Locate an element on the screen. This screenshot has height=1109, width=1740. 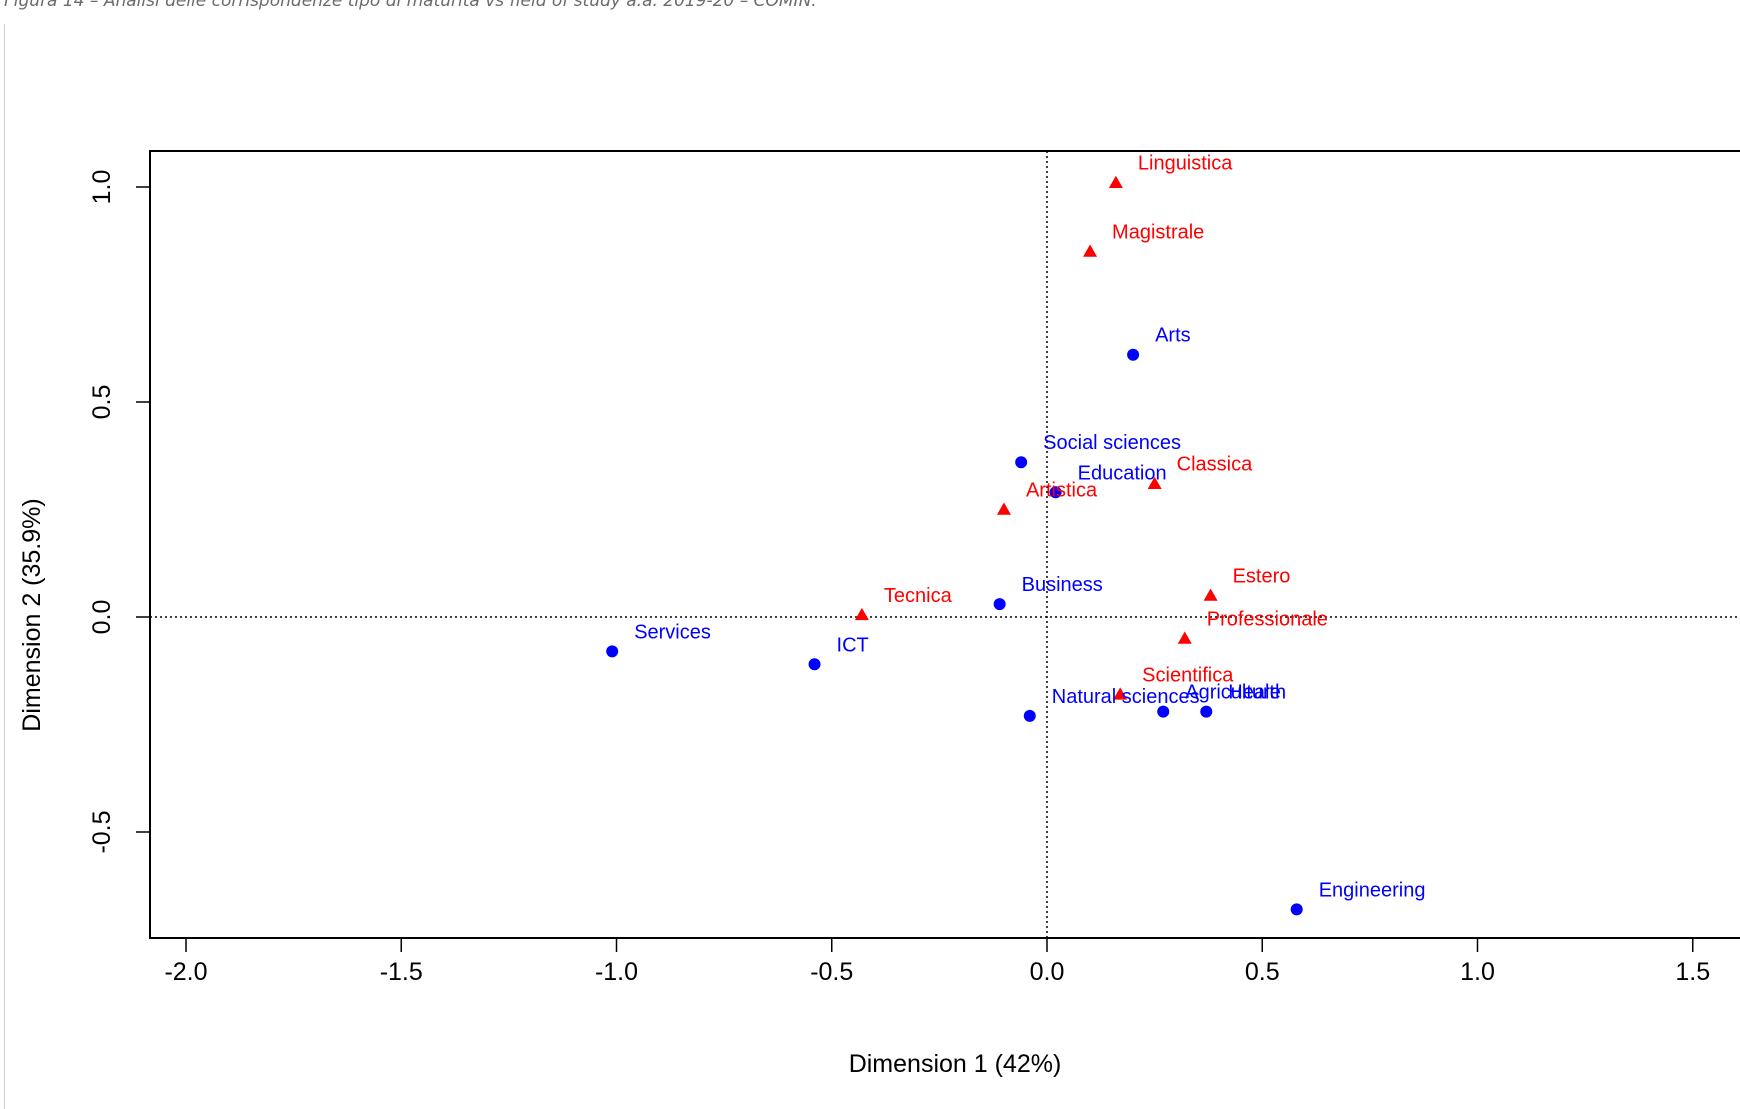
point-label: Arts is located at coordinates (1173, 336).